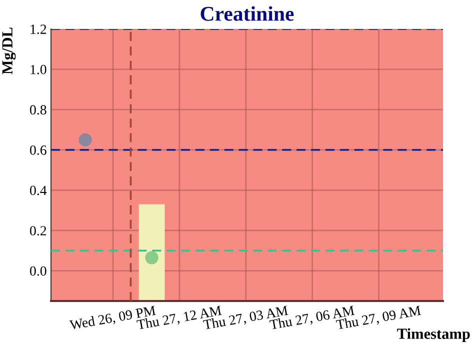  What do you see at coordinates (38, 110) in the screenshot?
I see `y-tick-label: 0.8` at bounding box center [38, 110].